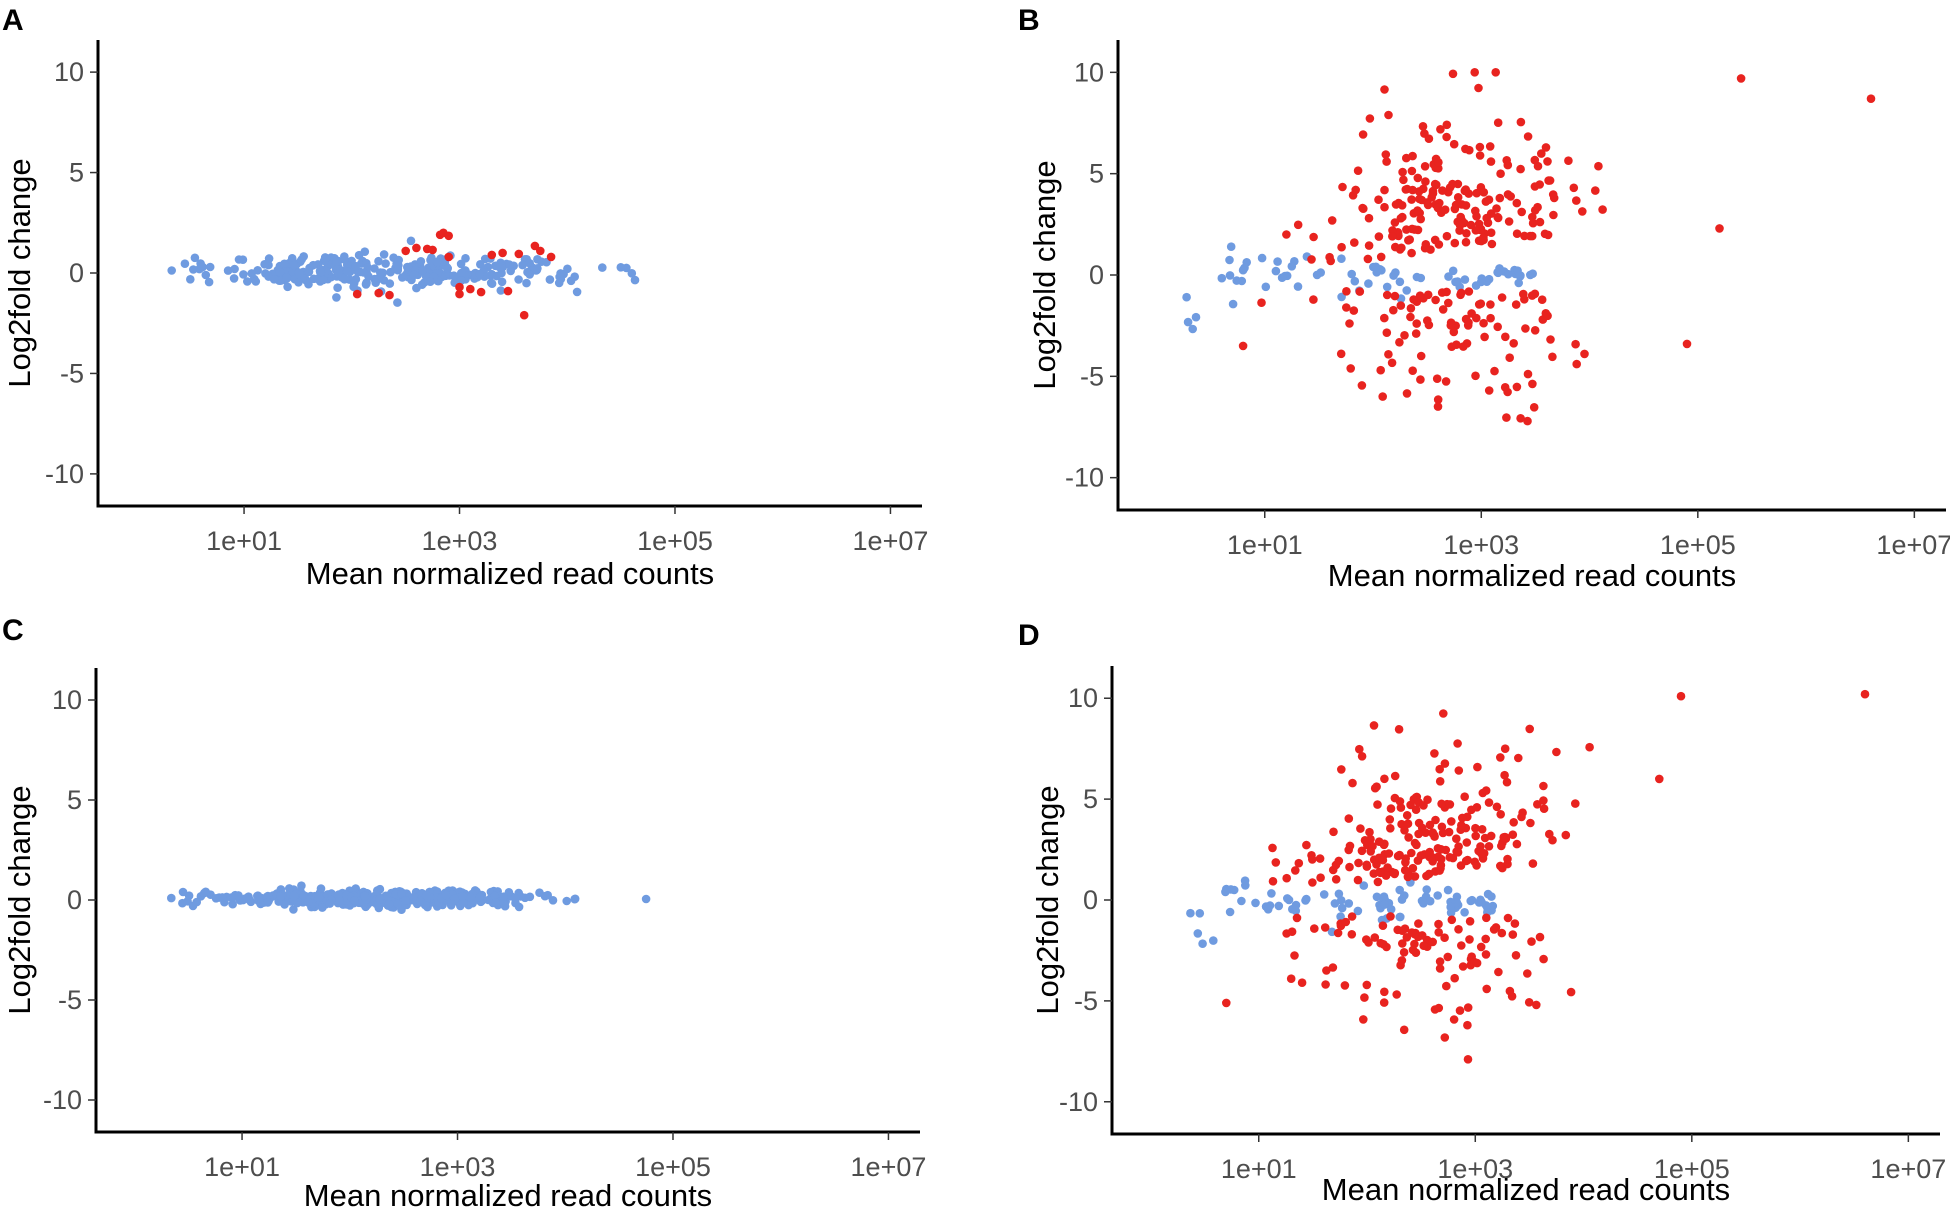 The image size is (1950, 1222). What do you see at coordinates (1546, 876) in the screenshot?
I see `series-significant` at bounding box center [1546, 876].